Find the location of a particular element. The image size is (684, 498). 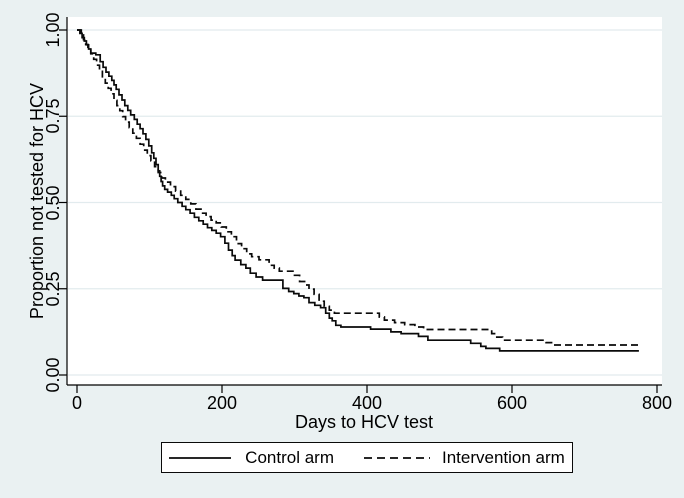

x-tick-label: 600 is located at coordinates (512, 403).